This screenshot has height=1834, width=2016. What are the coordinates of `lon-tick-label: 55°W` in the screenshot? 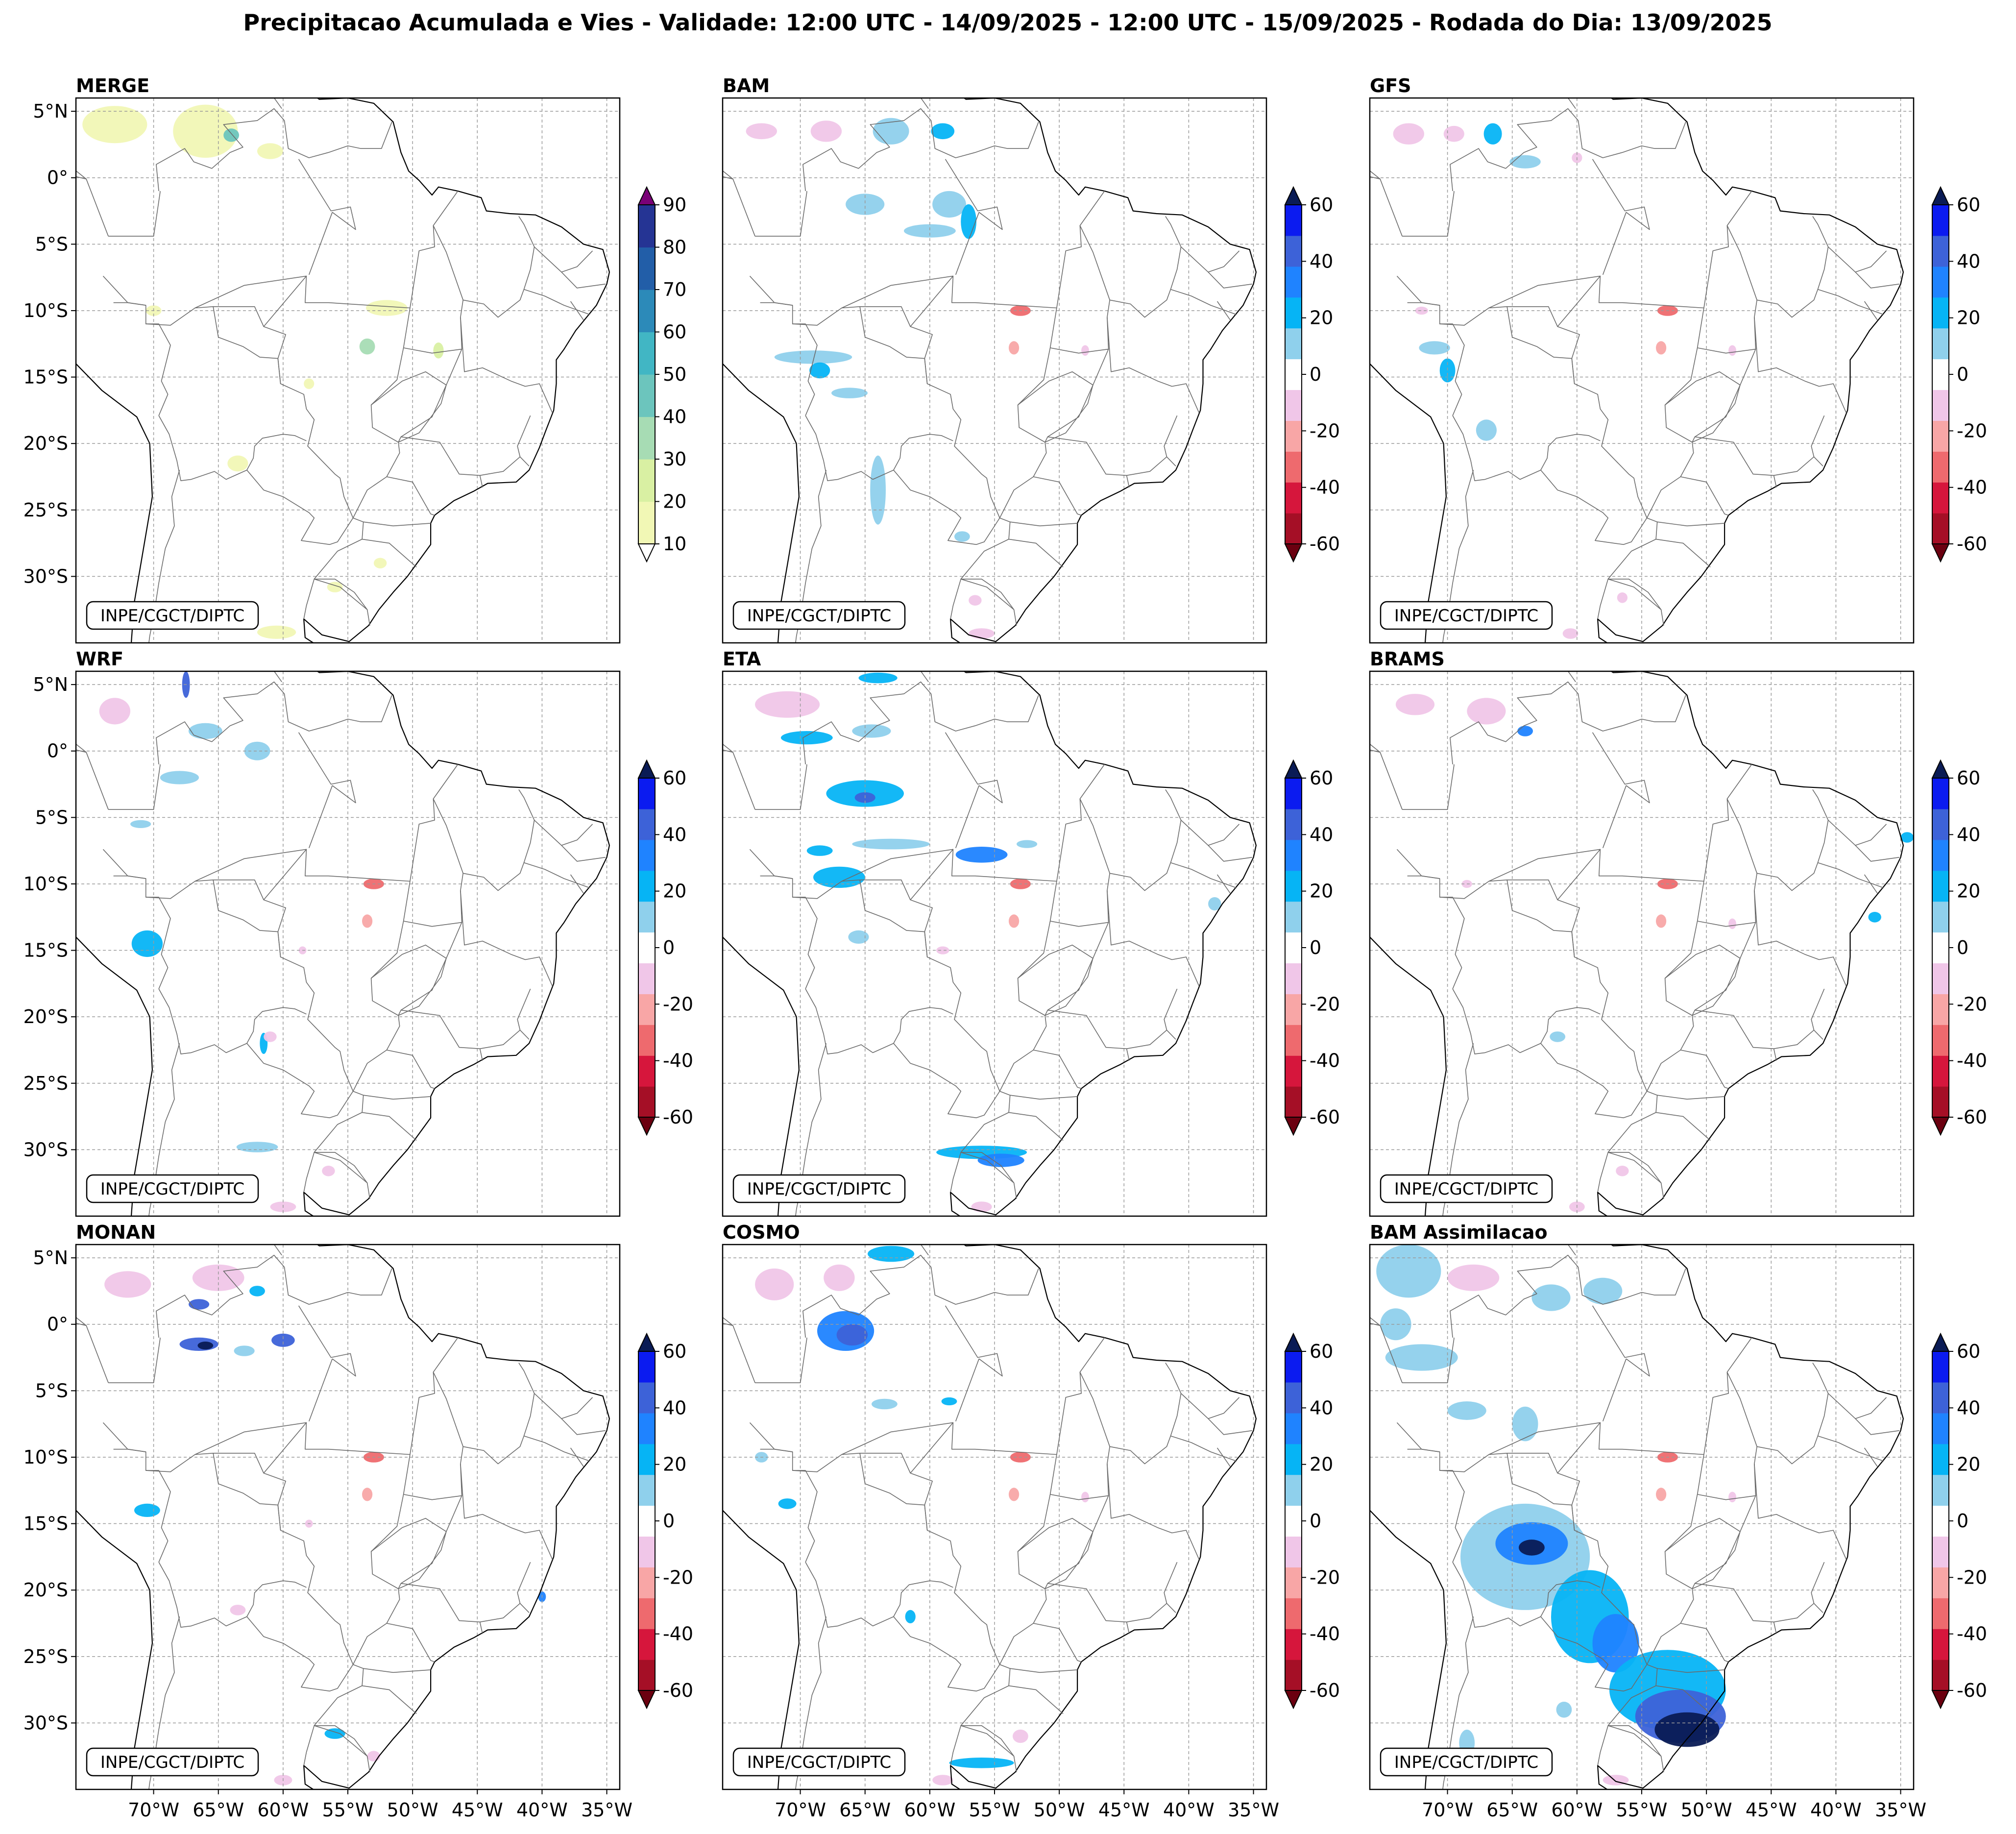 It's located at (348, 1810).